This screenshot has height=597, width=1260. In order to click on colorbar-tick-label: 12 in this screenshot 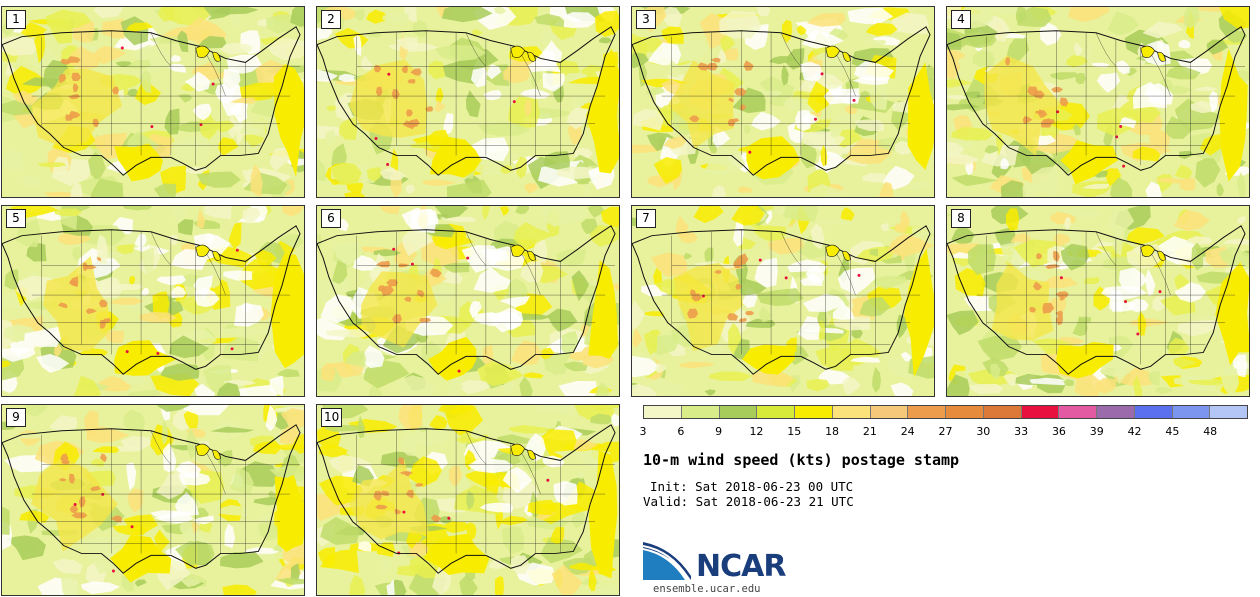, I will do `click(756, 431)`.